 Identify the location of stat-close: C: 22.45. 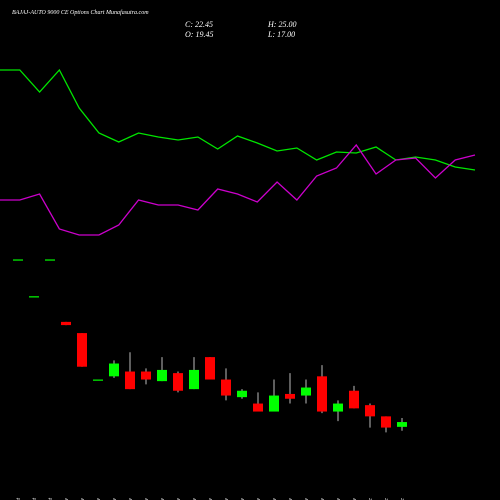
(199, 24).